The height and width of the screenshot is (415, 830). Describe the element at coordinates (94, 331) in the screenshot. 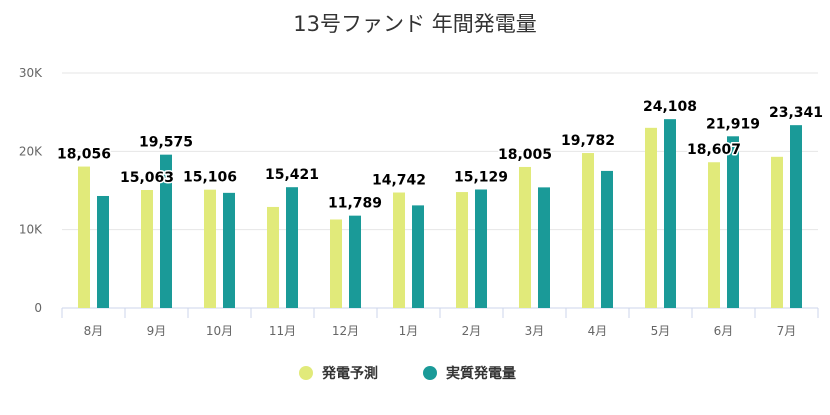

I see `x-tick-label: 8月` at that location.